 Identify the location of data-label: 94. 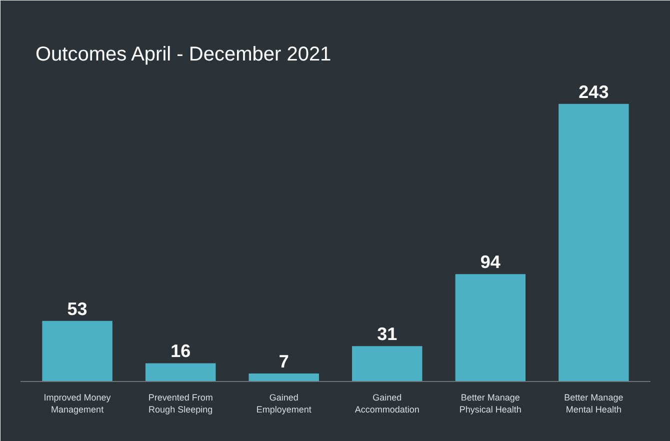
(490, 262).